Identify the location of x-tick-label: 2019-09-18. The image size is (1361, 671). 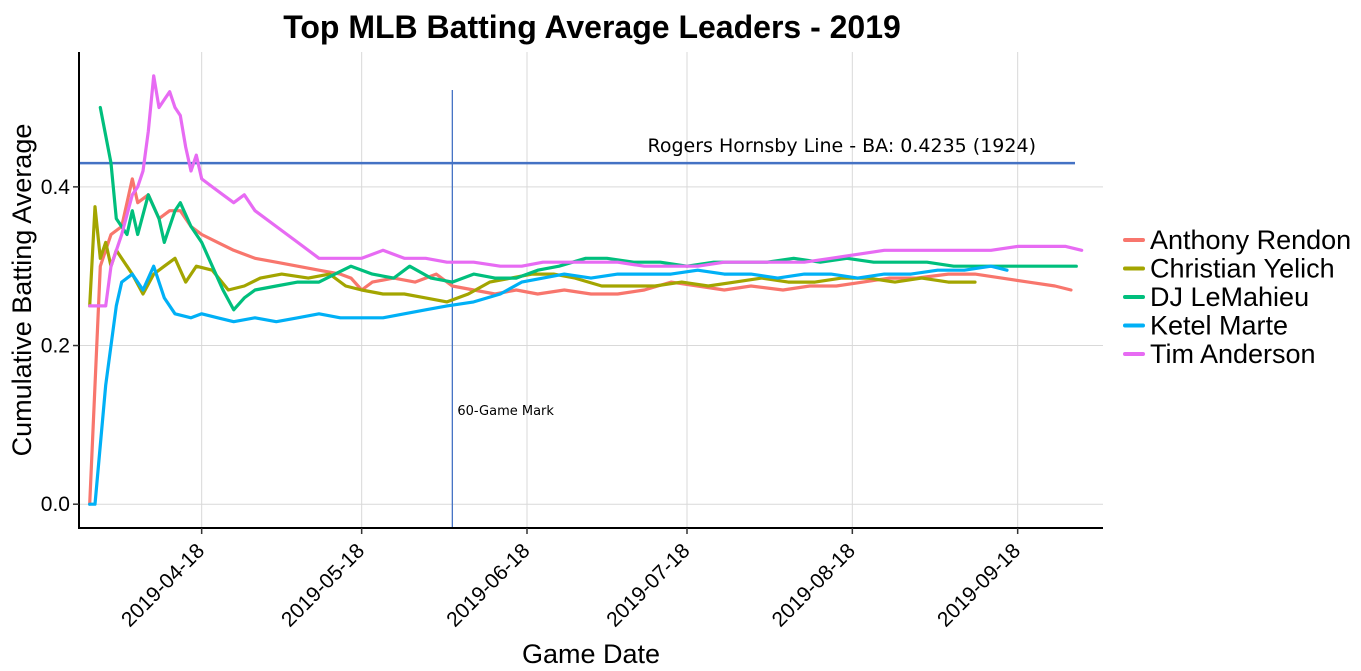
(979, 585).